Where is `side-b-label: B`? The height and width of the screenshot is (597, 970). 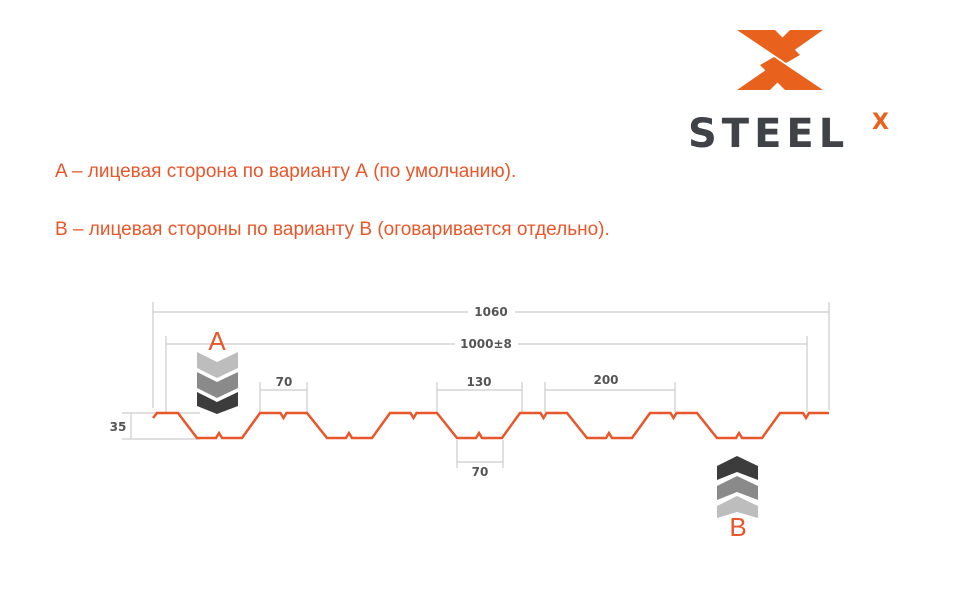
side-b-label: B is located at coordinates (737, 527).